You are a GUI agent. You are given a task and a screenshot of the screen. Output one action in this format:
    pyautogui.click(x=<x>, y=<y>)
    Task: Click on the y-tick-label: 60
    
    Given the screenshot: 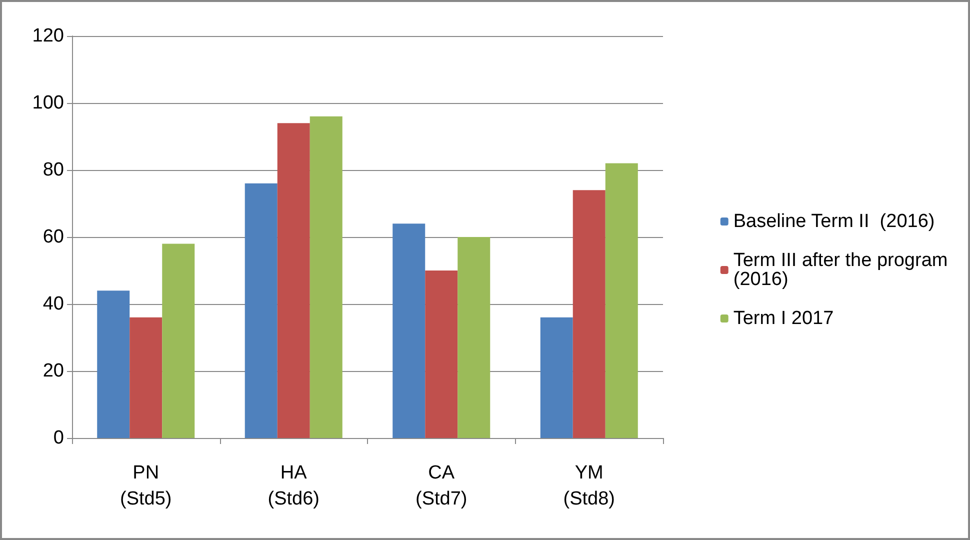 What is the action you would take?
    pyautogui.click(x=53, y=237)
    